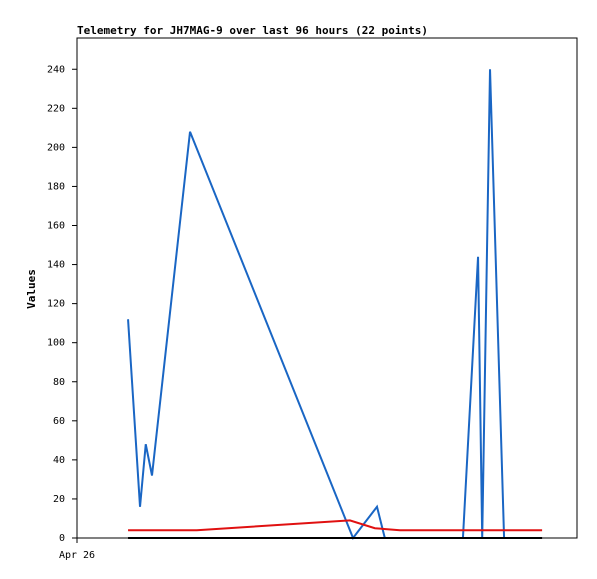 The image size is (597, 579). What do you see at coordinates (56, 304) in the screenshot?
I see `y-tick-label: 120` at bounding box center [56, 304].